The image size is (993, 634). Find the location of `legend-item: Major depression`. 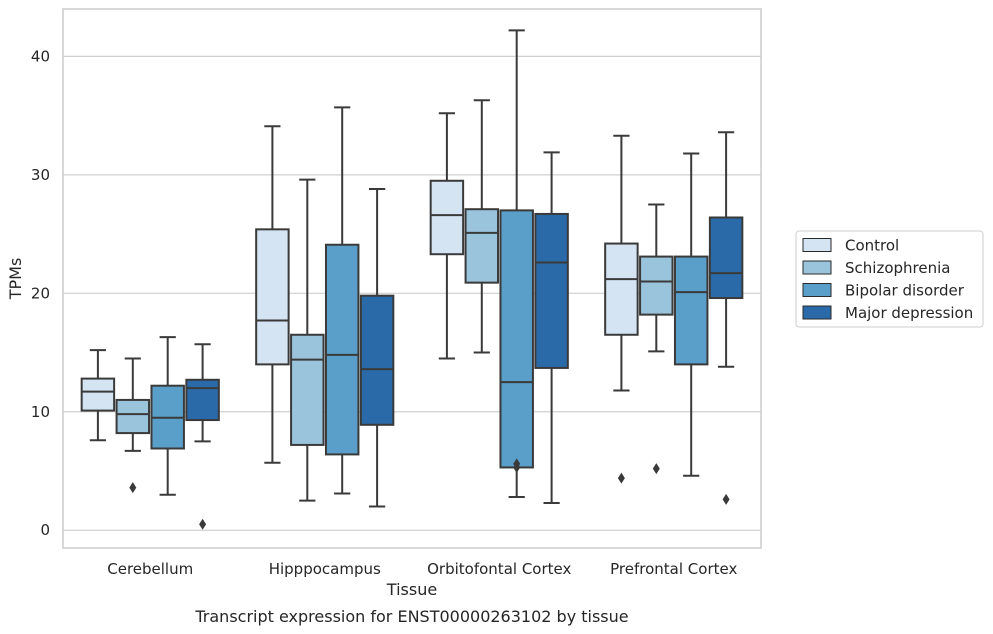

legend-item: Major depression is located at coordinates (887, 313).